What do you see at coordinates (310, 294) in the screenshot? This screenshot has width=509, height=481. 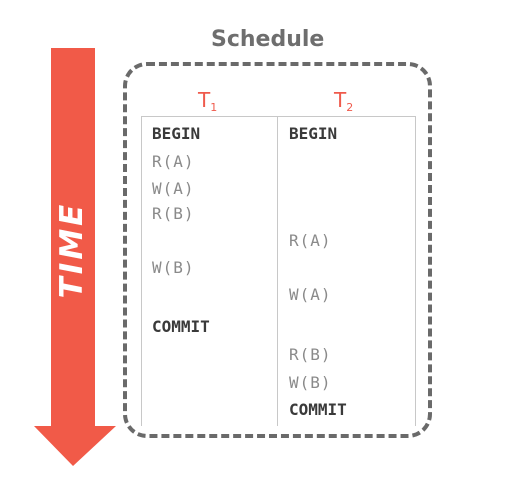 I see `t2-write-a: W(A)` at bounding box center [310, 294].